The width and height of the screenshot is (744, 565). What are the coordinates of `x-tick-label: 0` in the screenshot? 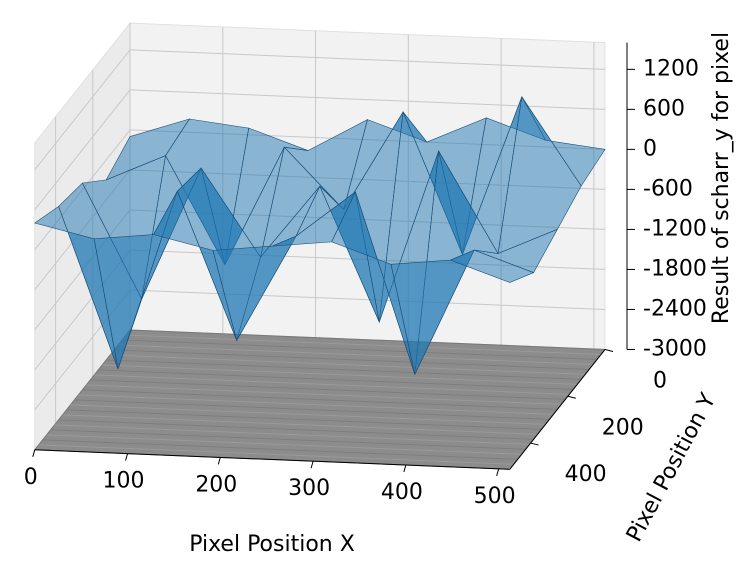 It's located at (31, 477).